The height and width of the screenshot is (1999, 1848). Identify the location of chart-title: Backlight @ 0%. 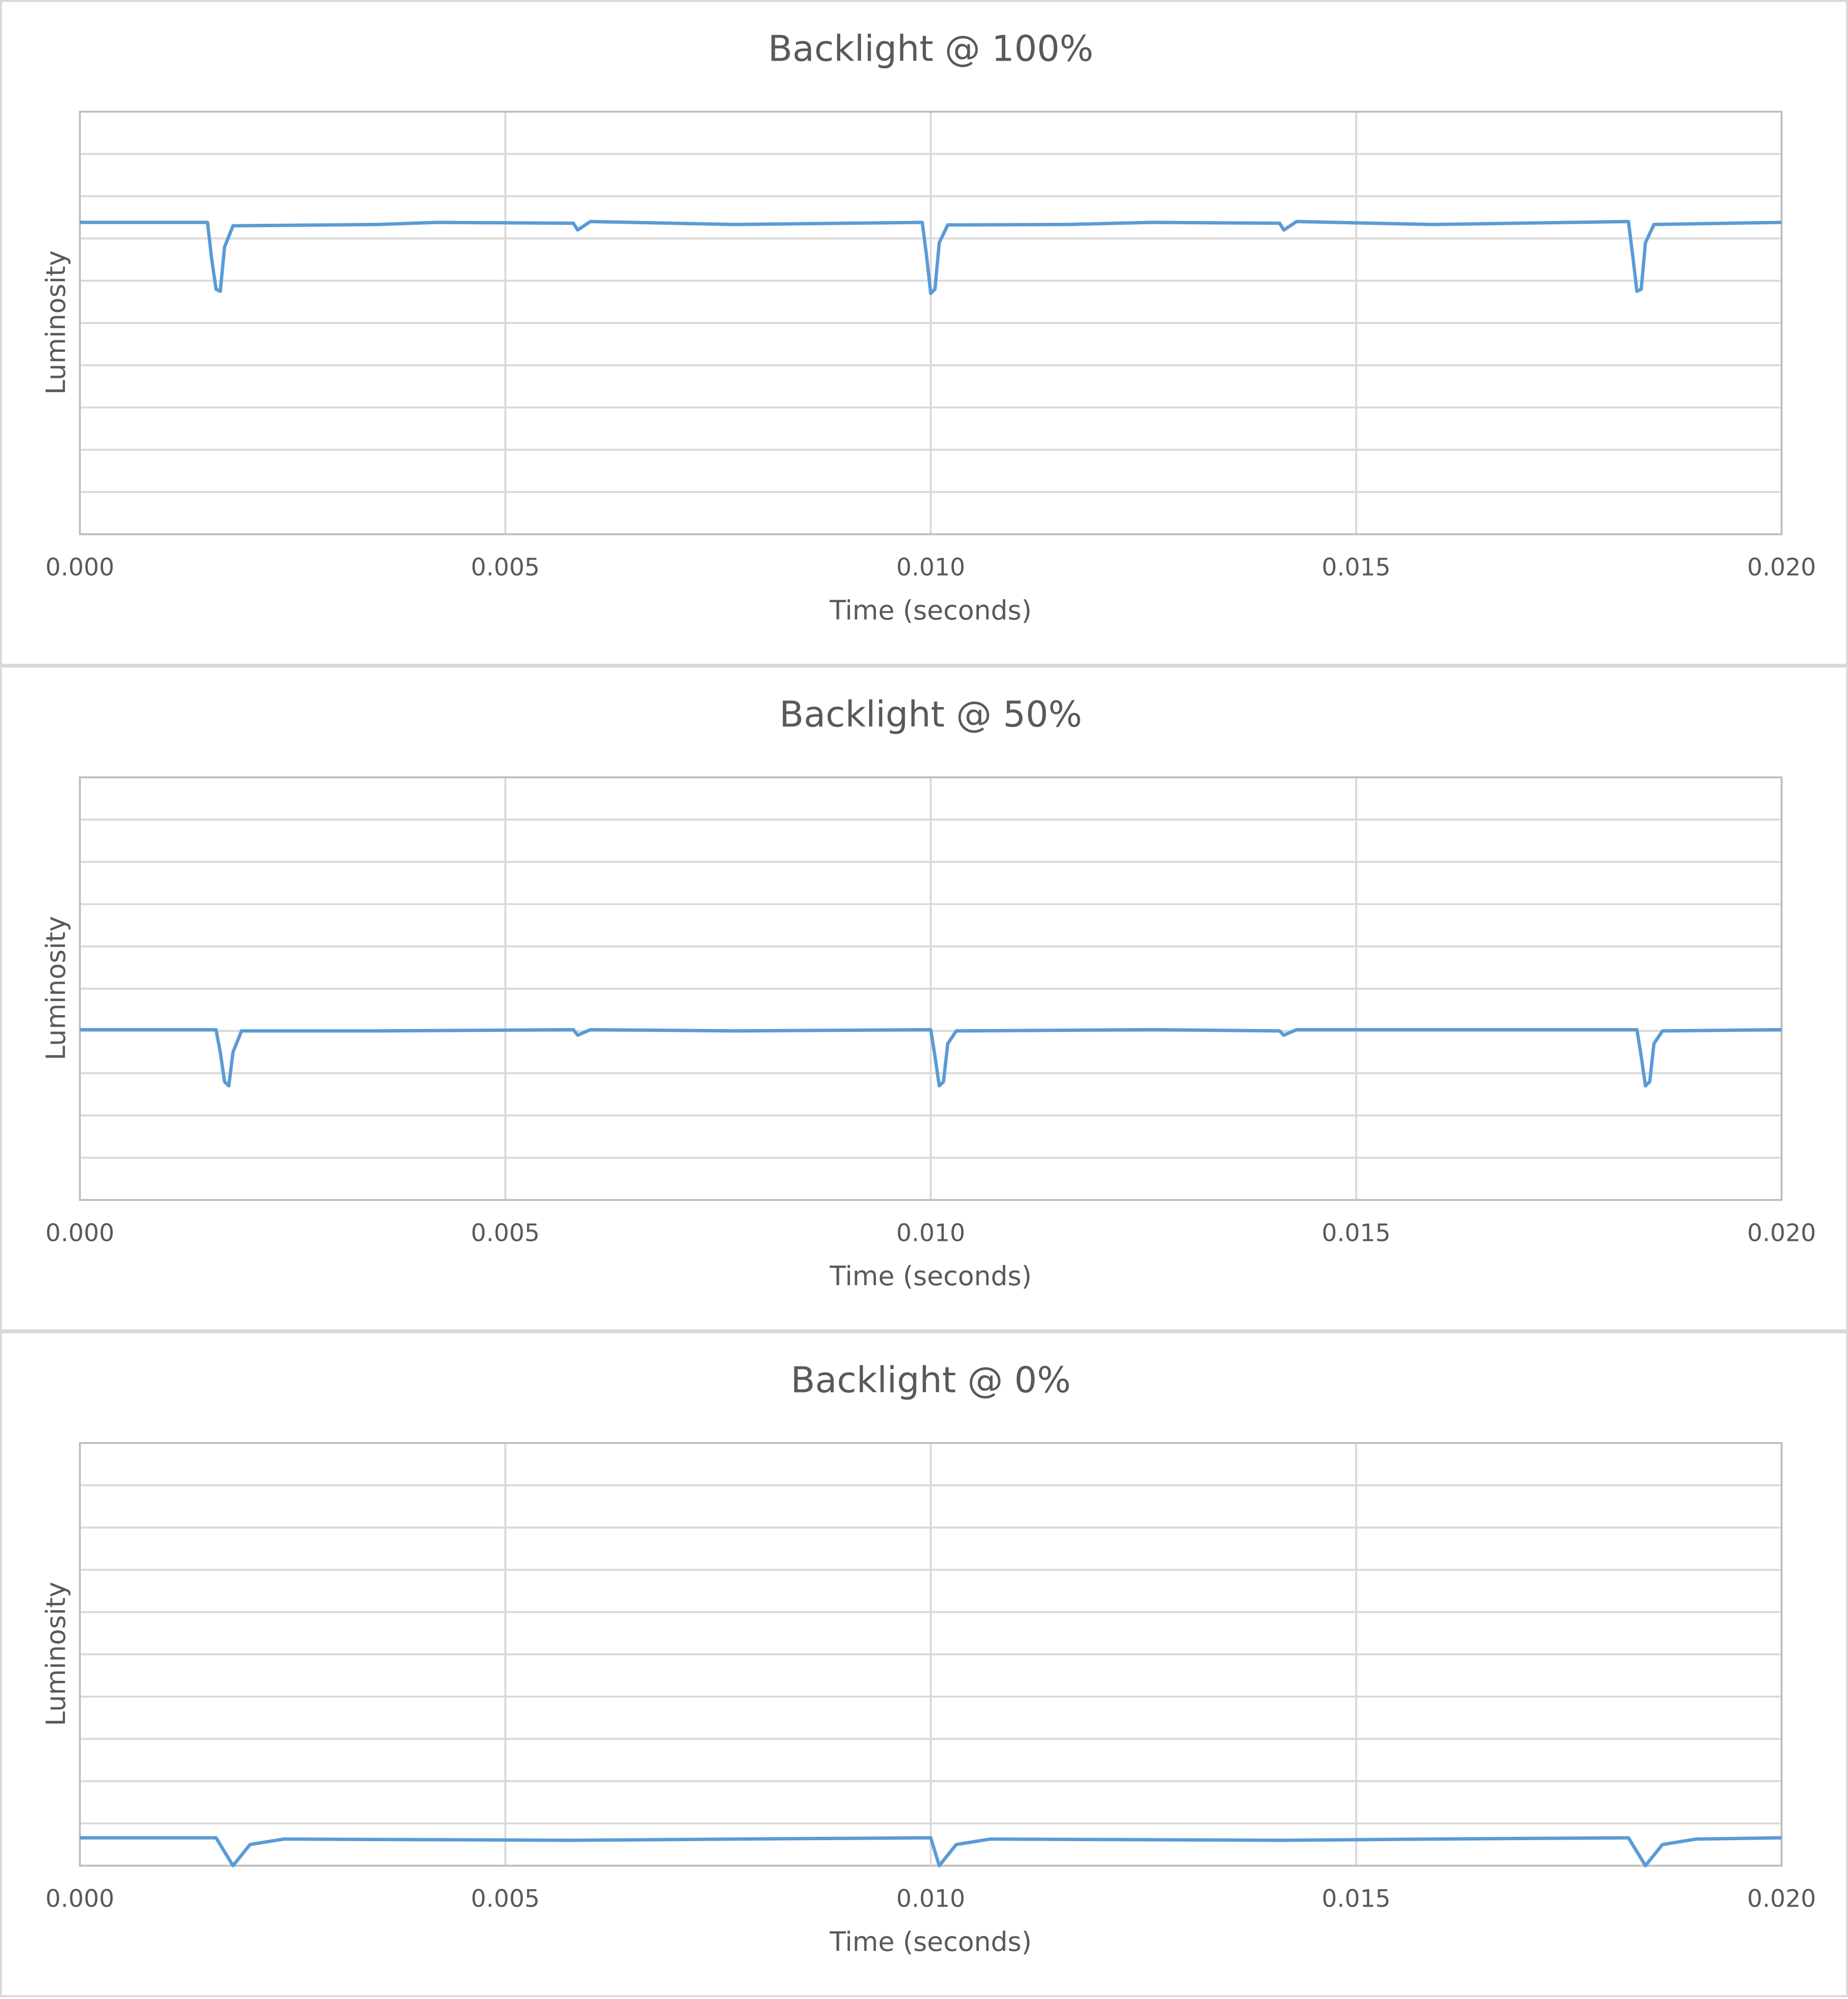
(931, 1381).